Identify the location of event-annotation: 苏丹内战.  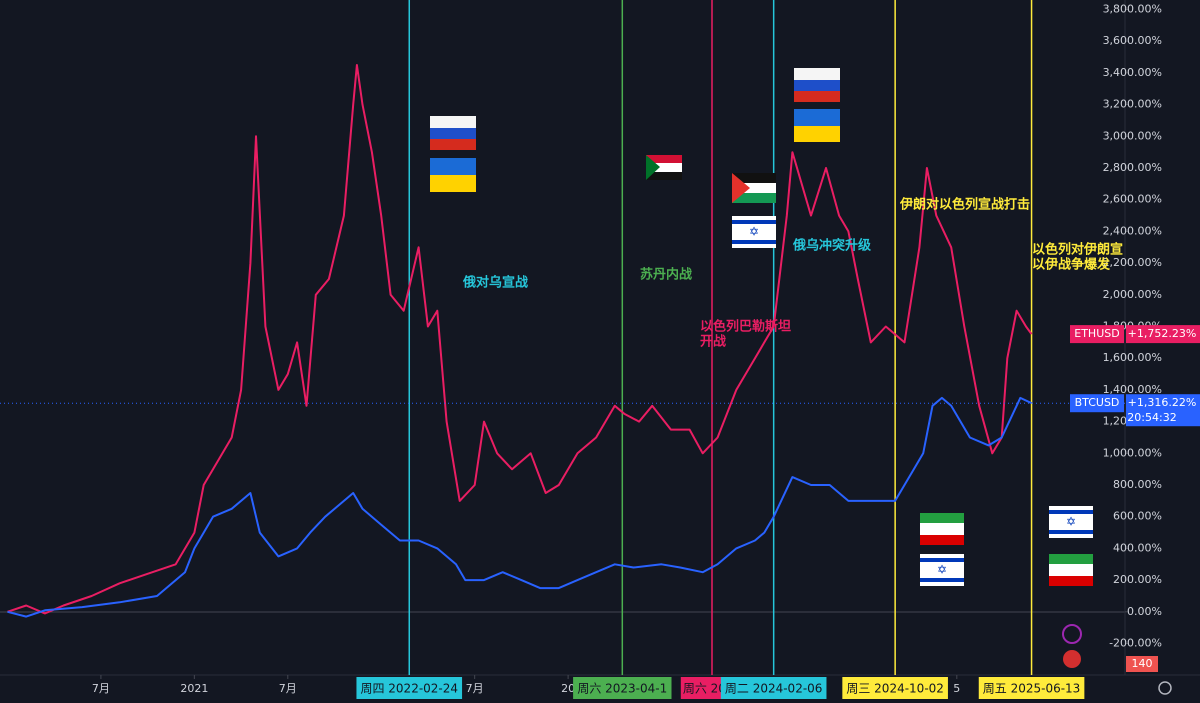
(666, 275).